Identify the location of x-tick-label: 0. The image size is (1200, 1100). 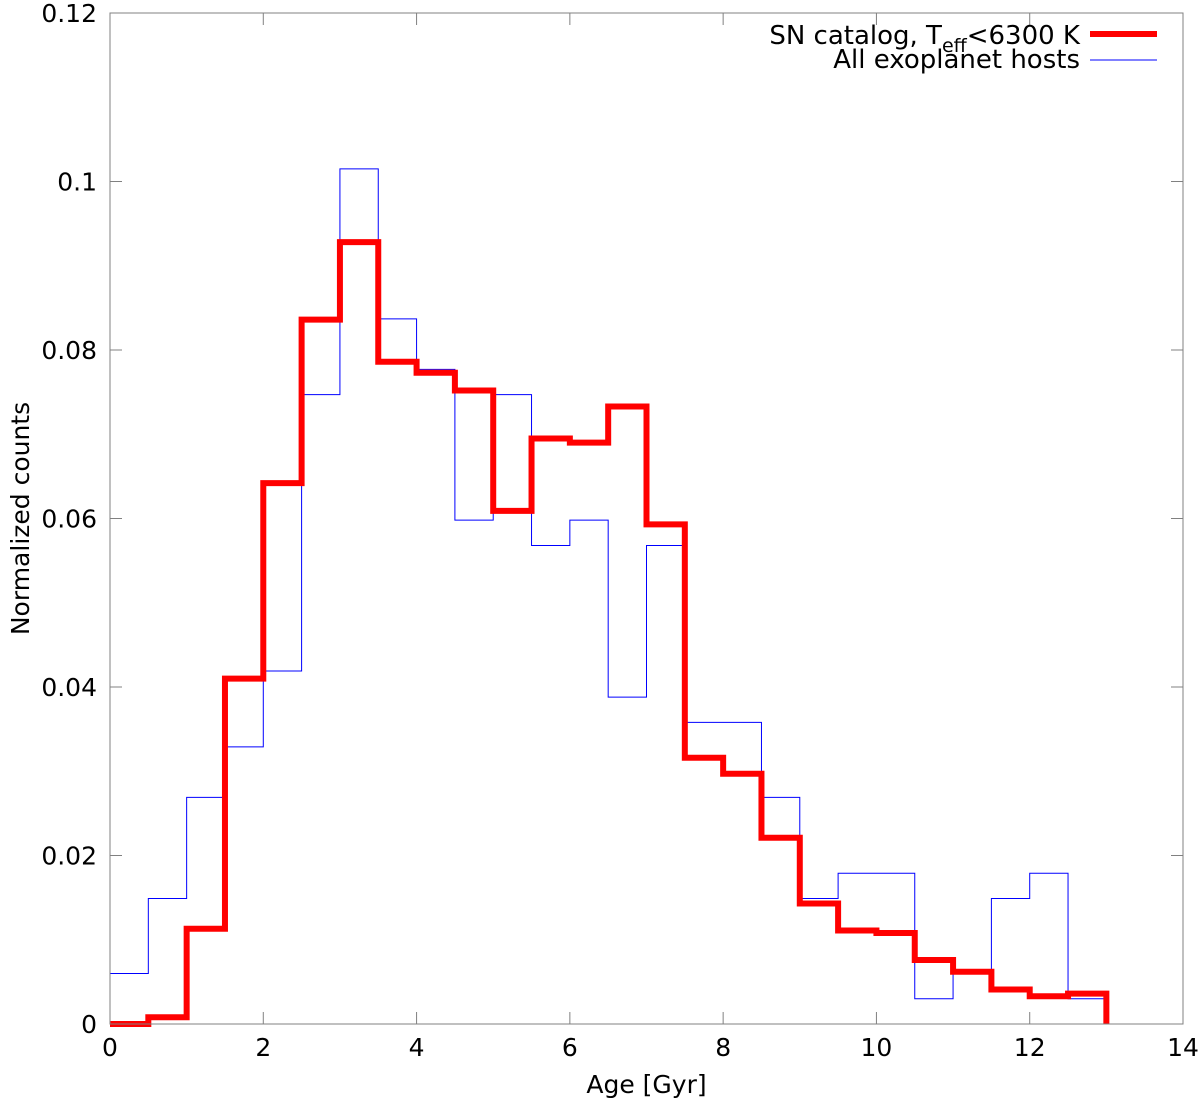
(110, 1047).